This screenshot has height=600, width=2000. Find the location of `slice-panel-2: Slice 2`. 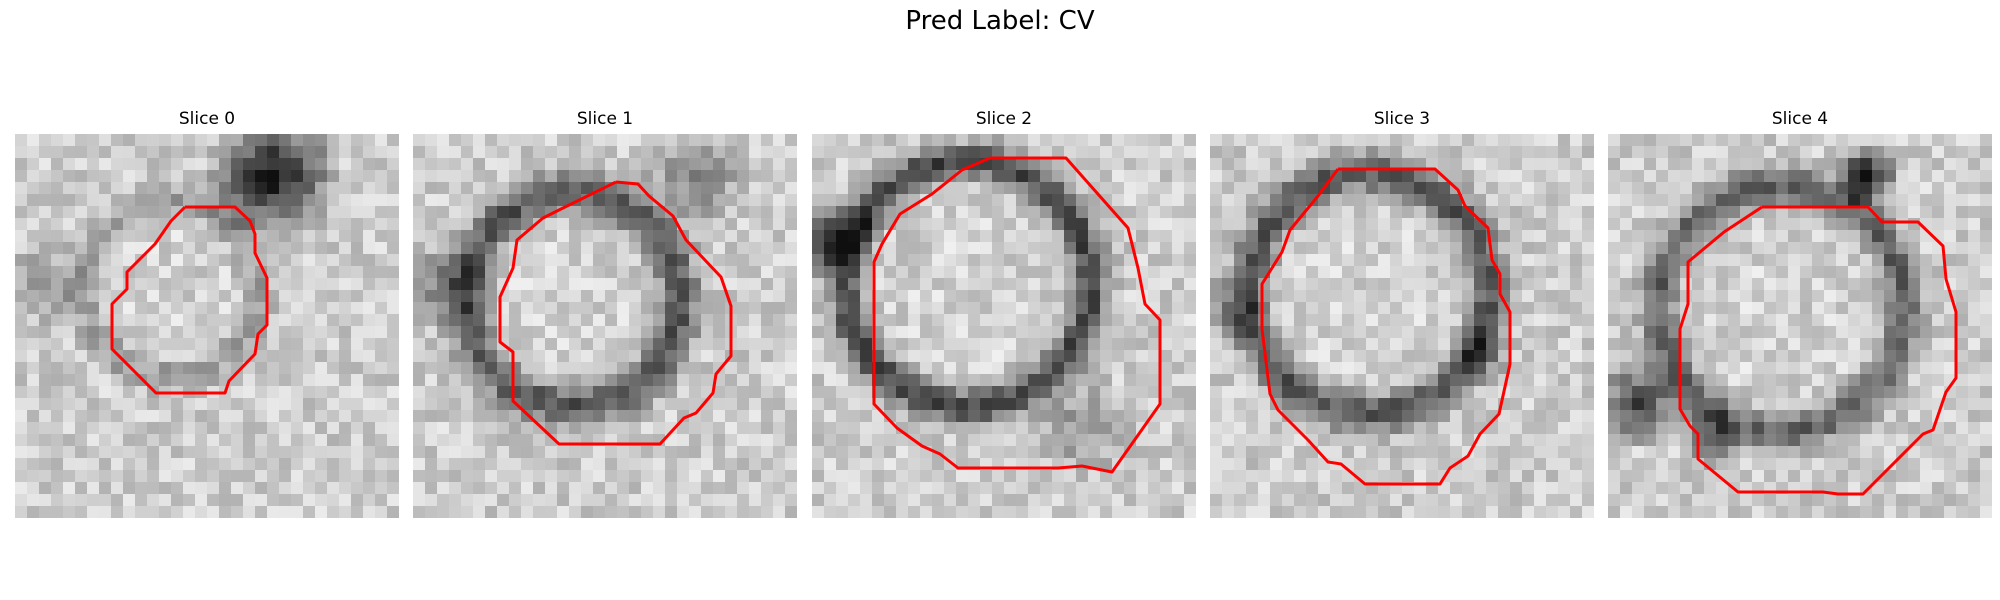

slice-panel-2: Slice 2 is located at coordinates (1004, 312).